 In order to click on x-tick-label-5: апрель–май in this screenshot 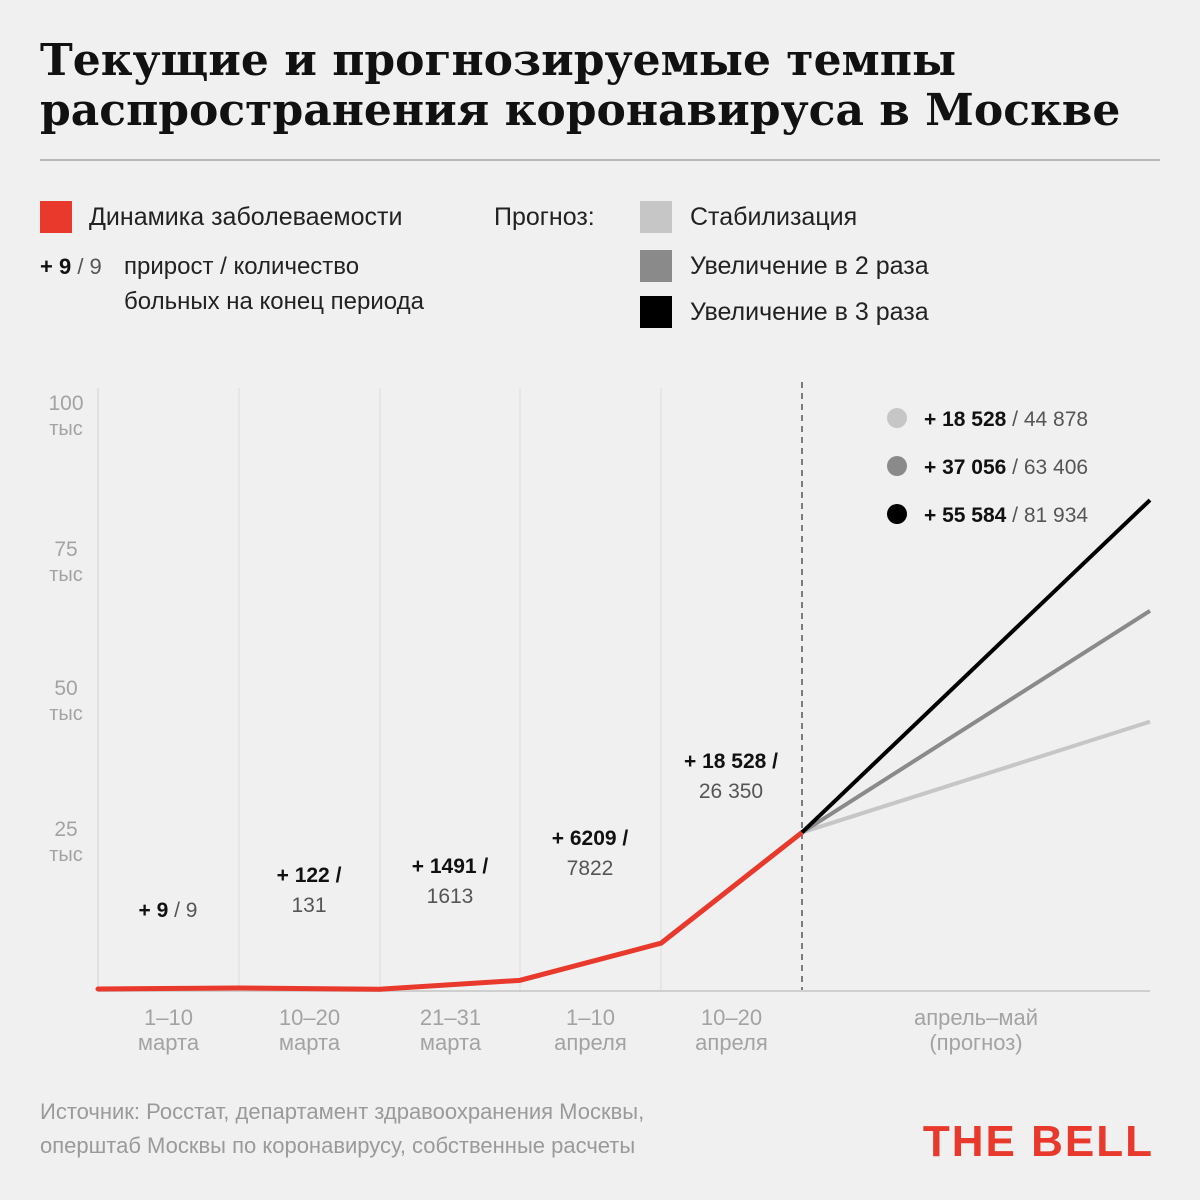, I will do `click(976, 1017)`.